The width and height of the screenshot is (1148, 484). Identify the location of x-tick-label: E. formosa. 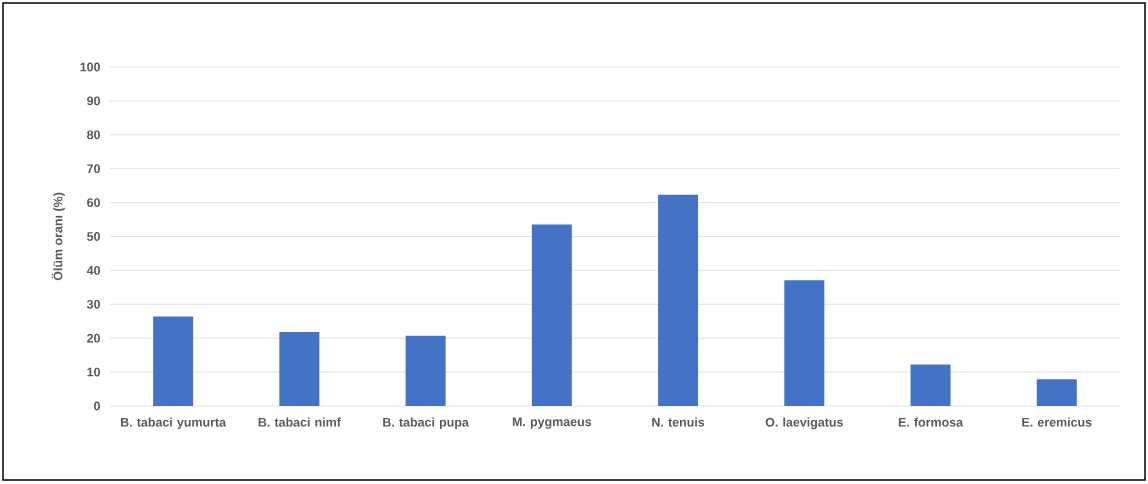
(931, 422).